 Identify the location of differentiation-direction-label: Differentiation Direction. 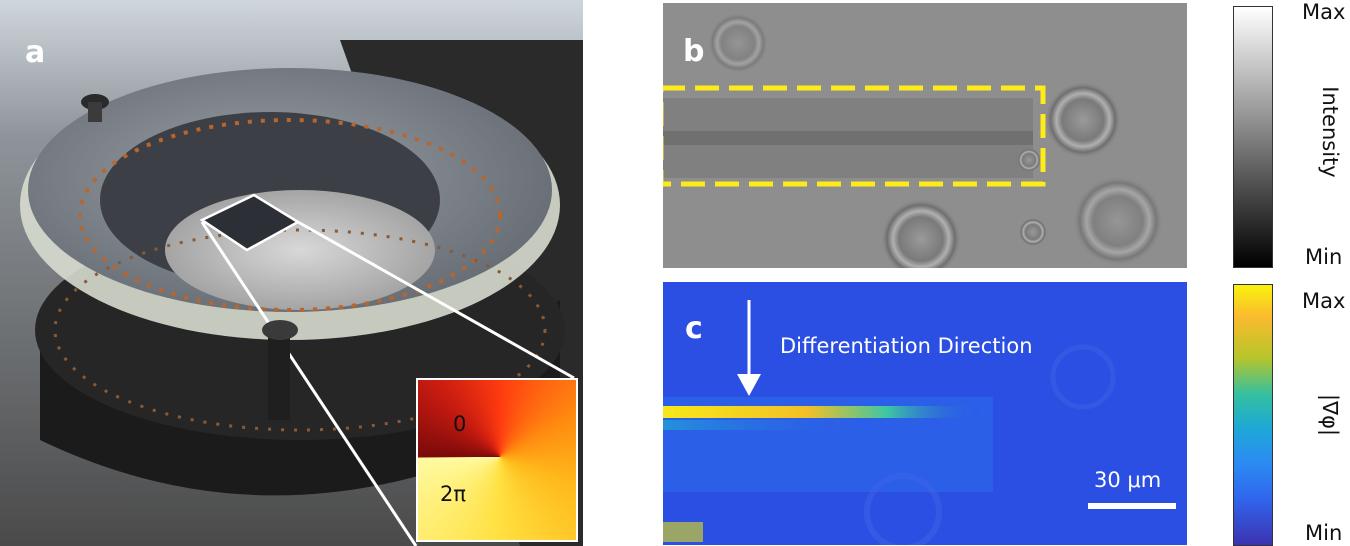
(906, 346).